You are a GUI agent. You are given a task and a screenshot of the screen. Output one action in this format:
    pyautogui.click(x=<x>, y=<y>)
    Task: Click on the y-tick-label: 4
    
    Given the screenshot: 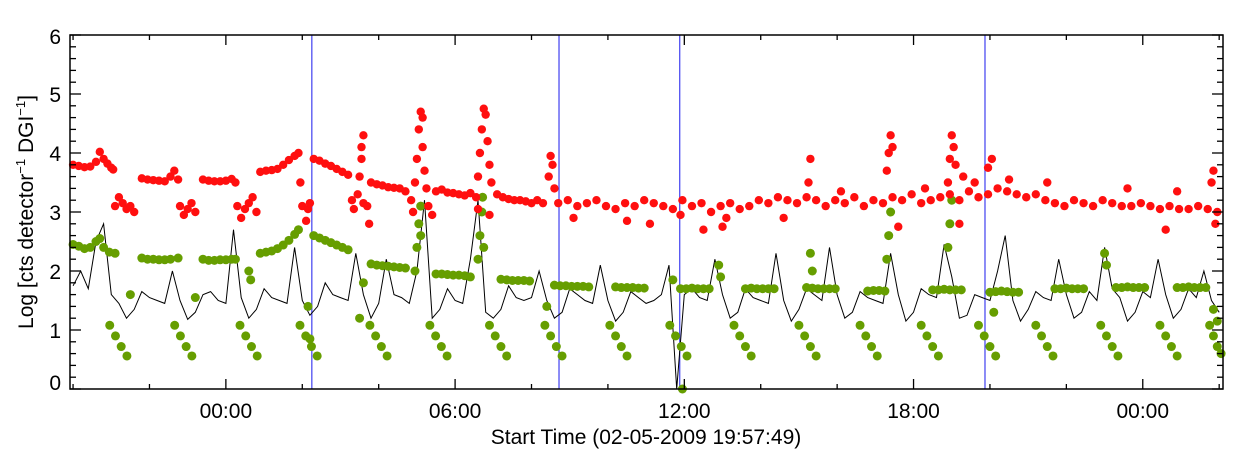 What is the action you would take?
    pyautogui.click(x=55, y=154)
    